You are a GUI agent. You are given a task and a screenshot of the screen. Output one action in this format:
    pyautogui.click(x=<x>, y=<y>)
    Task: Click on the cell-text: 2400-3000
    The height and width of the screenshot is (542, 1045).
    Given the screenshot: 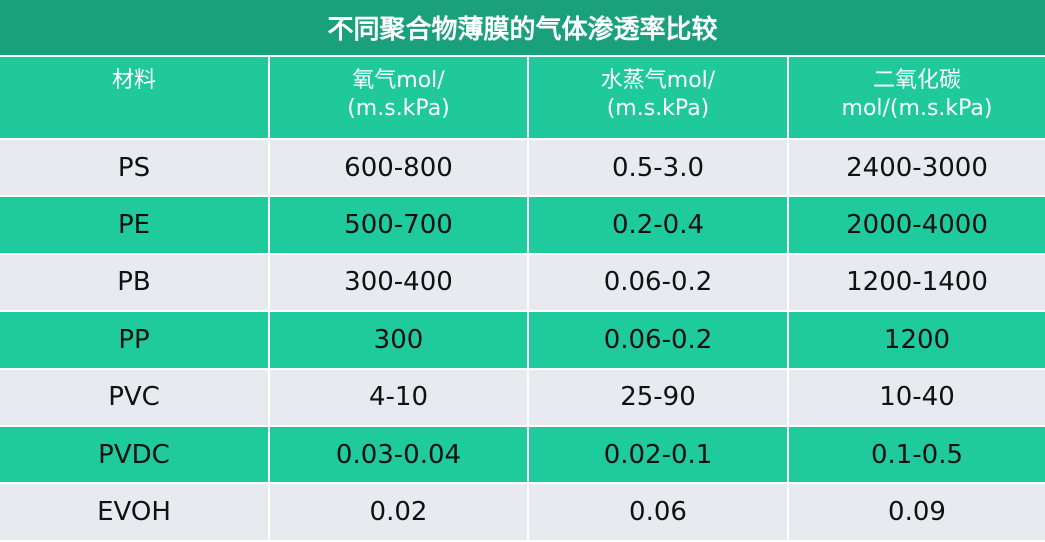 What is the action you would take?
    pyautogui.click(x=917, y=167)
    